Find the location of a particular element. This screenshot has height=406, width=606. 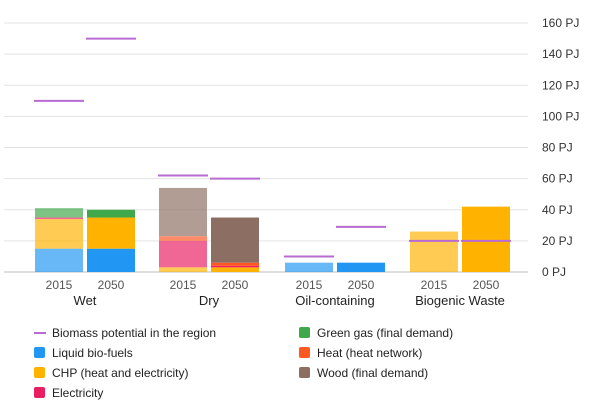

legend-swatch-elec is located at coordinates (39, 392).